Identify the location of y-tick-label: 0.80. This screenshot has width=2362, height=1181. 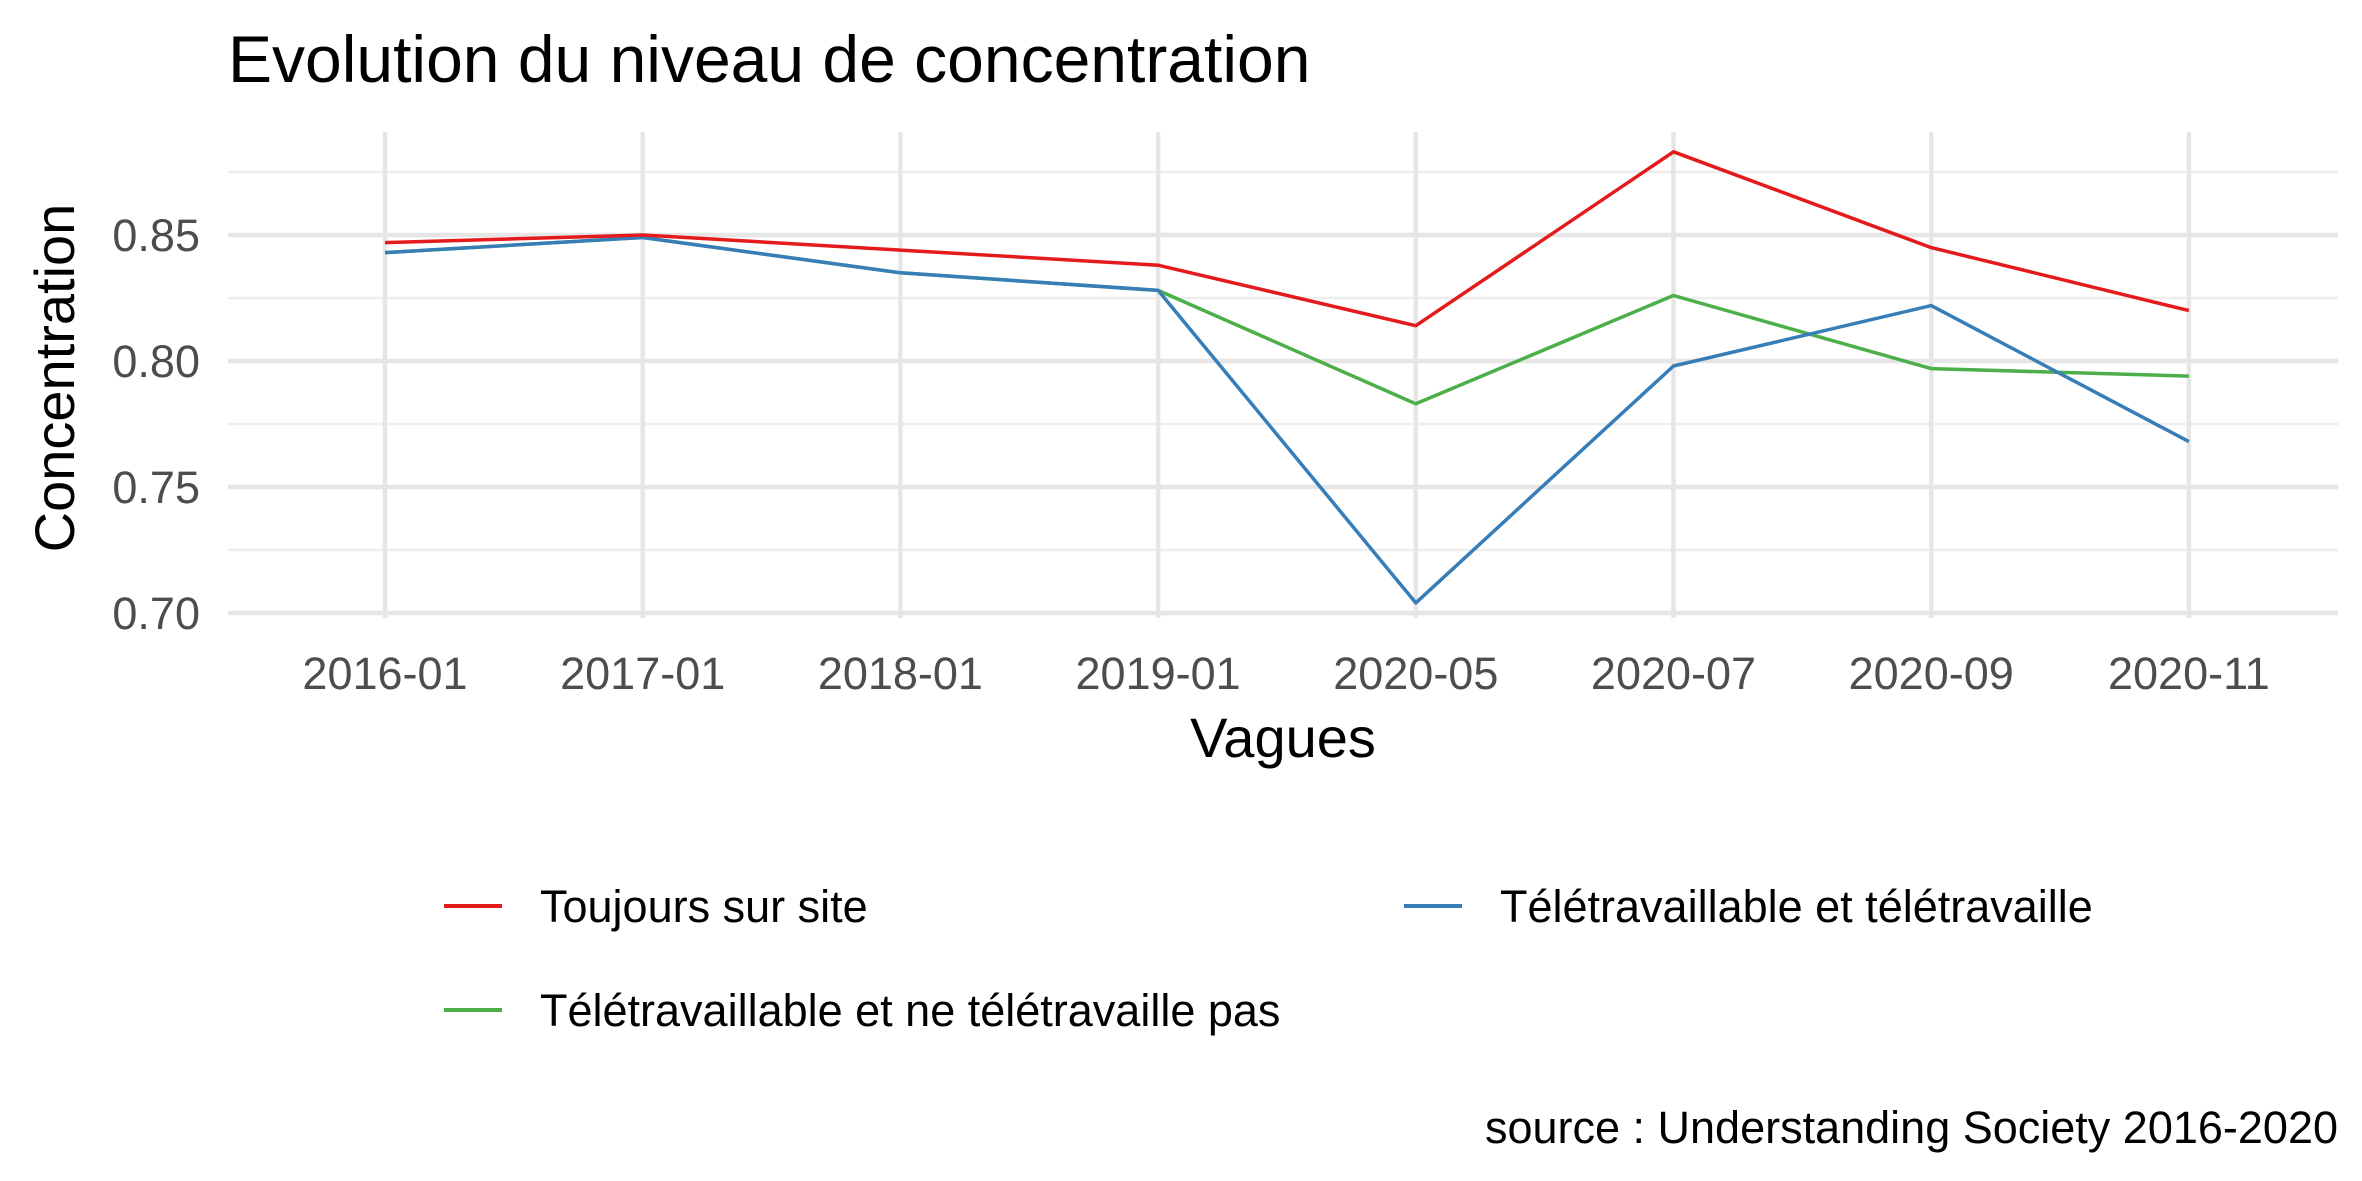
(156, 361).